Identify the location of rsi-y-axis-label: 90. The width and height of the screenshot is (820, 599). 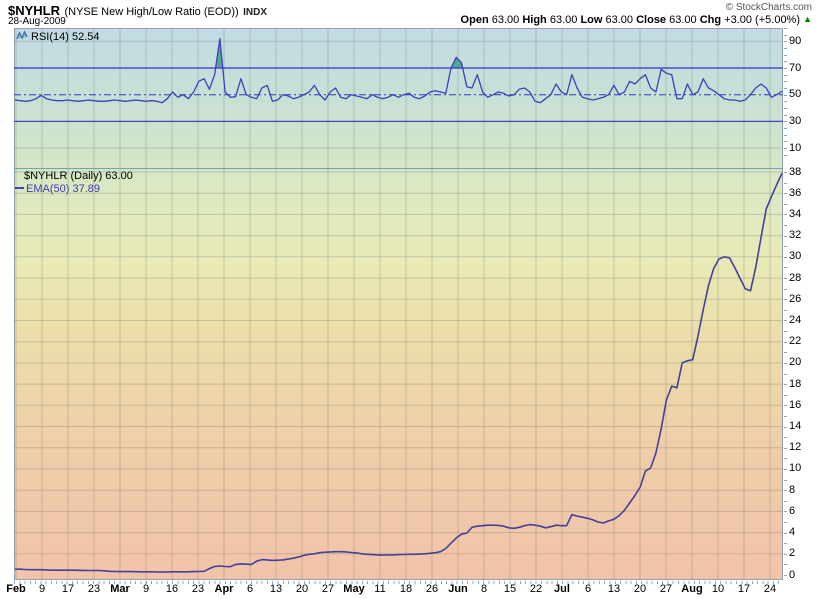
(795, 41).